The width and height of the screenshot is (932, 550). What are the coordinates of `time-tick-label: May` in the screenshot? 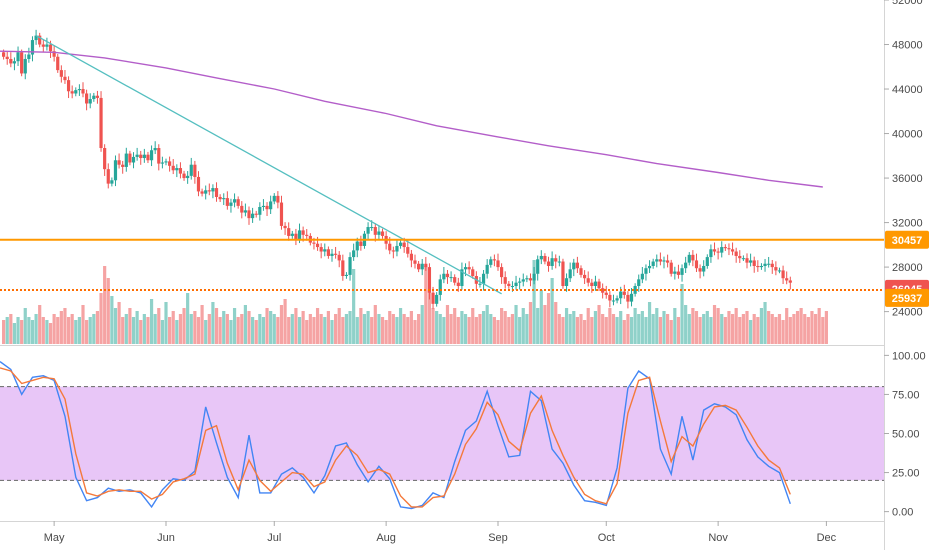 It's located at (54, 538).